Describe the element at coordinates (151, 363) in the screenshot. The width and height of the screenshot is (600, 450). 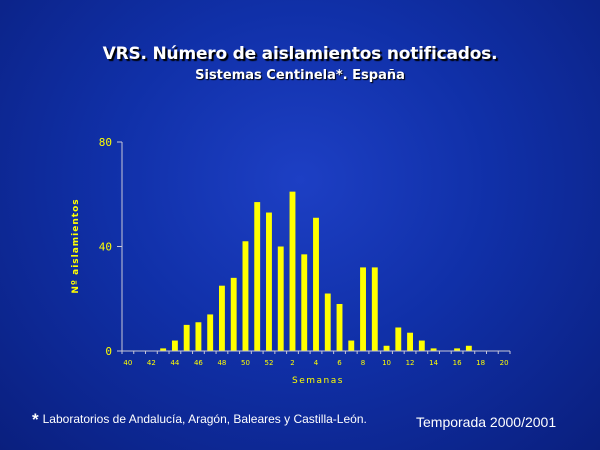
I see `x-tick-label: 42` at that location.